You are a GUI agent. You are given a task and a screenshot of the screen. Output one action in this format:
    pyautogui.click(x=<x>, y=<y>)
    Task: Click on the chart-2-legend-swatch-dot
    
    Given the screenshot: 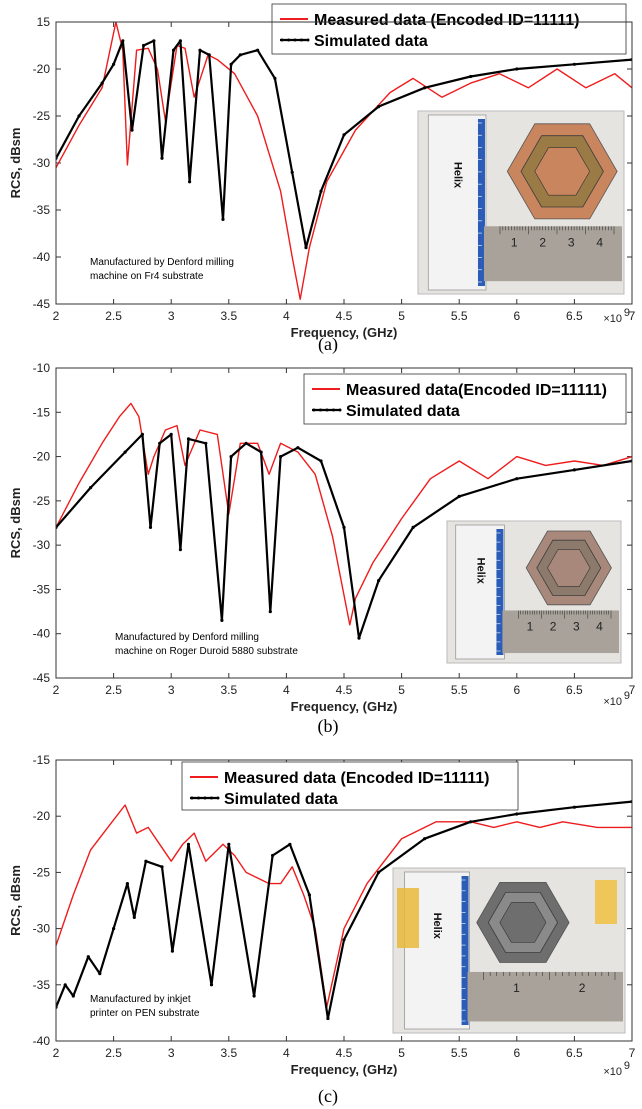 What is the action you would take?
    pyautogui.click(x=314, y=410)
    